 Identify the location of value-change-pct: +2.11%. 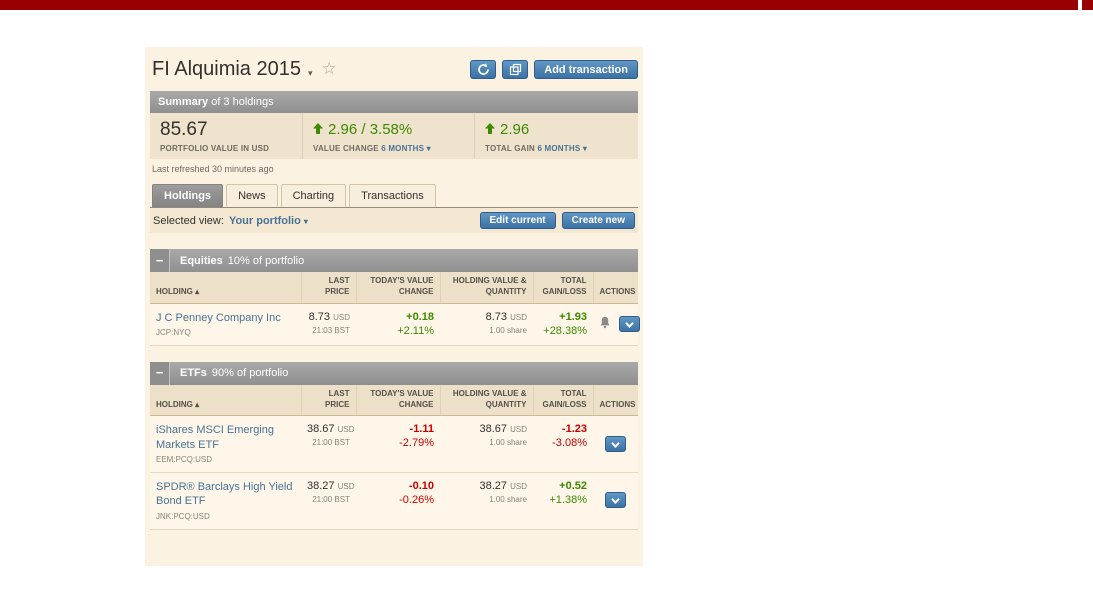
(415, 330).